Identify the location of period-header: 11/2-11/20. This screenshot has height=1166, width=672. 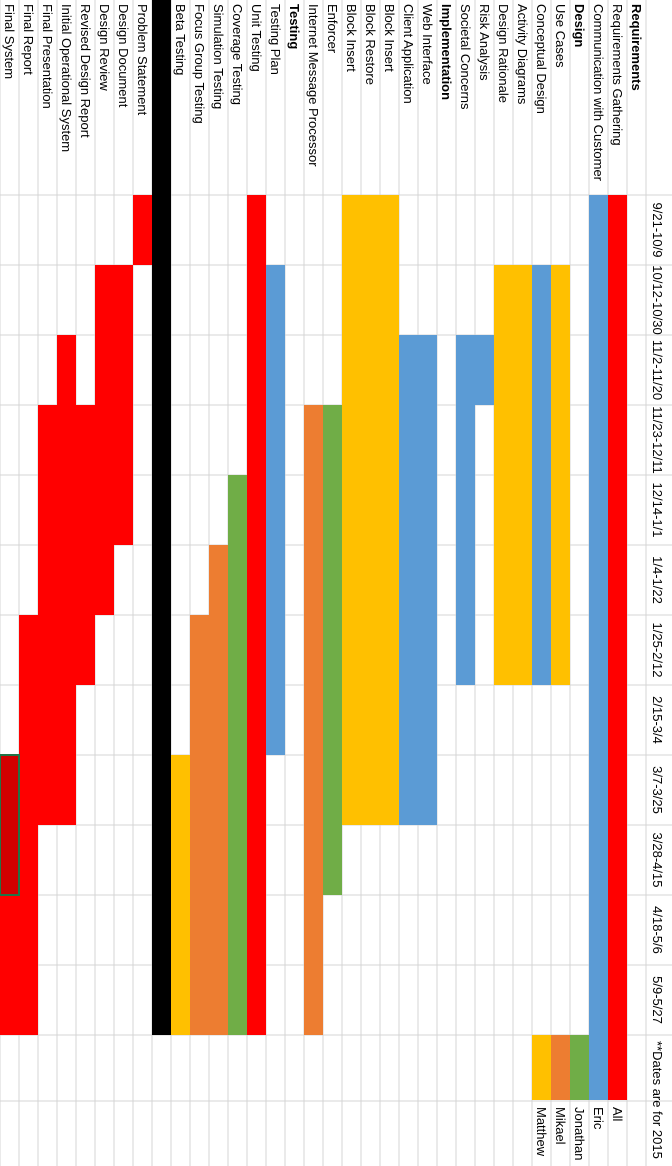
(657, 370).